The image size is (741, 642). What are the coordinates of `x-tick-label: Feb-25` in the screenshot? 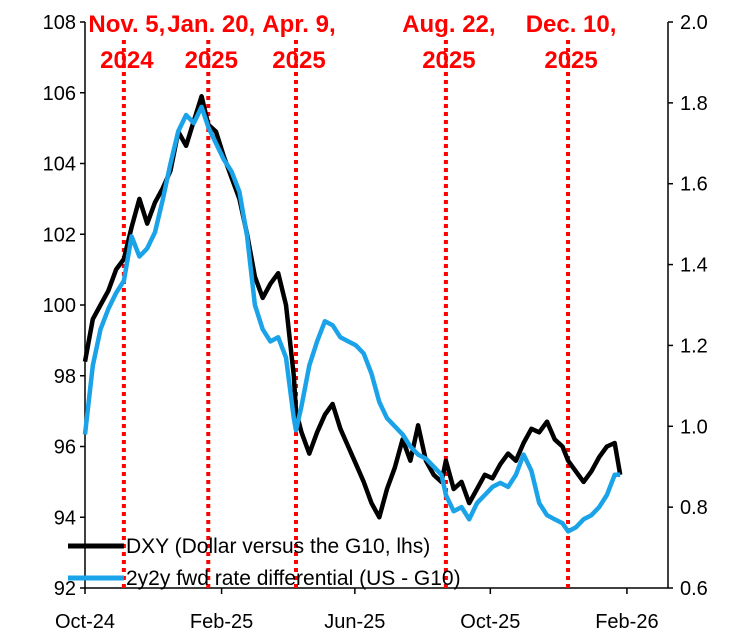 It's located at (221, 622).